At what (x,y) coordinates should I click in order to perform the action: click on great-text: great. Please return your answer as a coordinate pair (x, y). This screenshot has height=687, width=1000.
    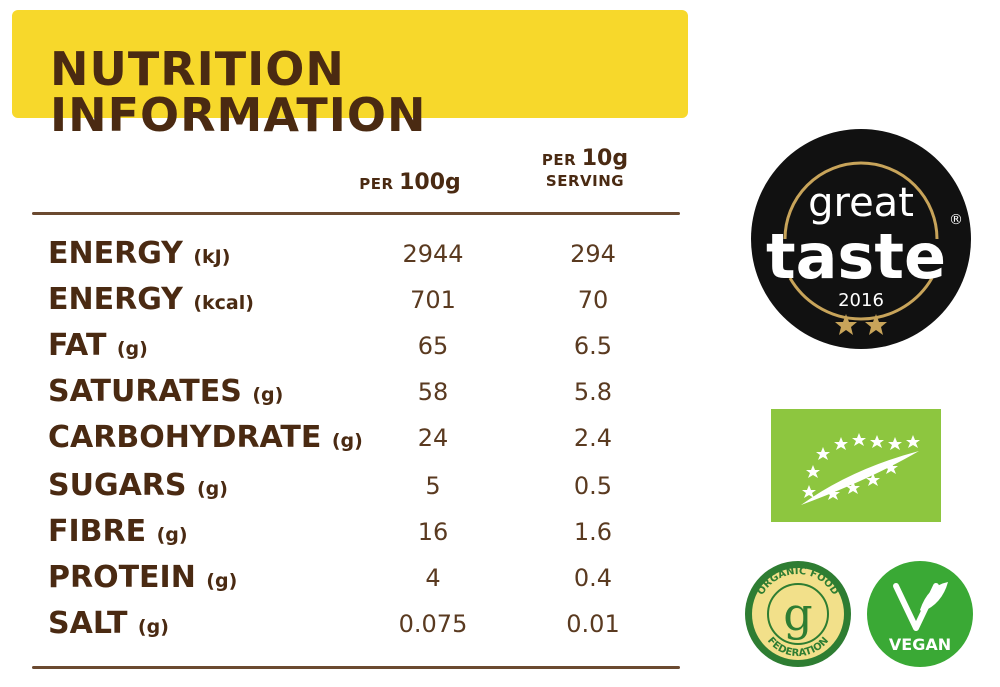
    Looking at the image, I should click on (861, 203).